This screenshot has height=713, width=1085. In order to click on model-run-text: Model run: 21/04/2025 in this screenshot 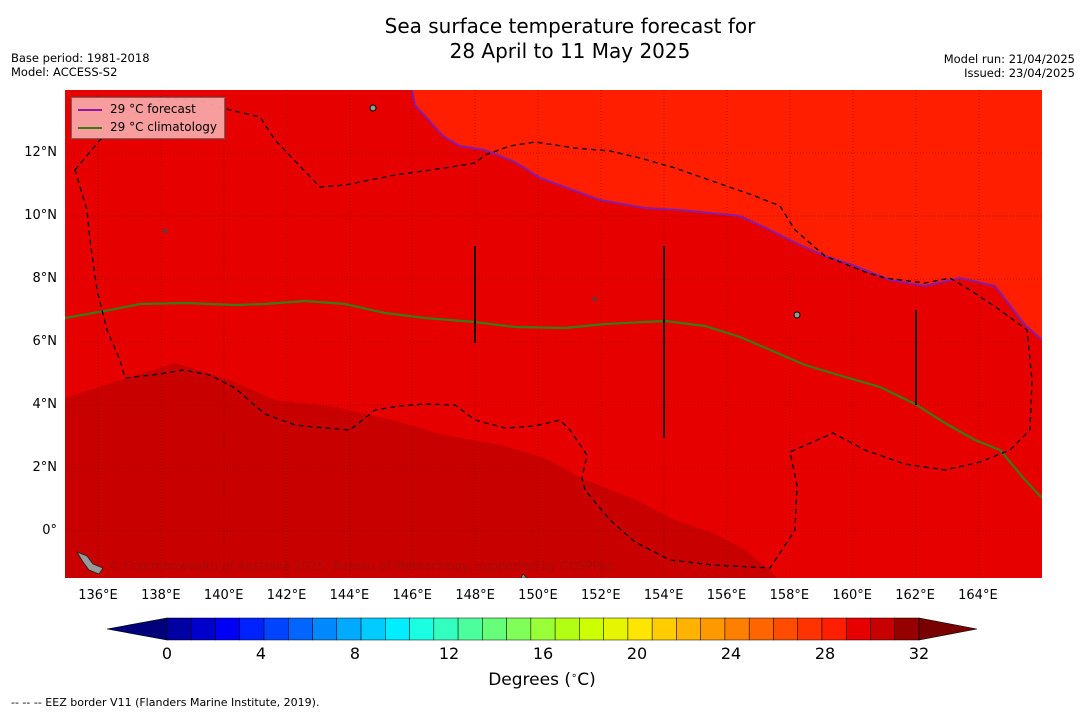, I will do `click(1009, 59)`.